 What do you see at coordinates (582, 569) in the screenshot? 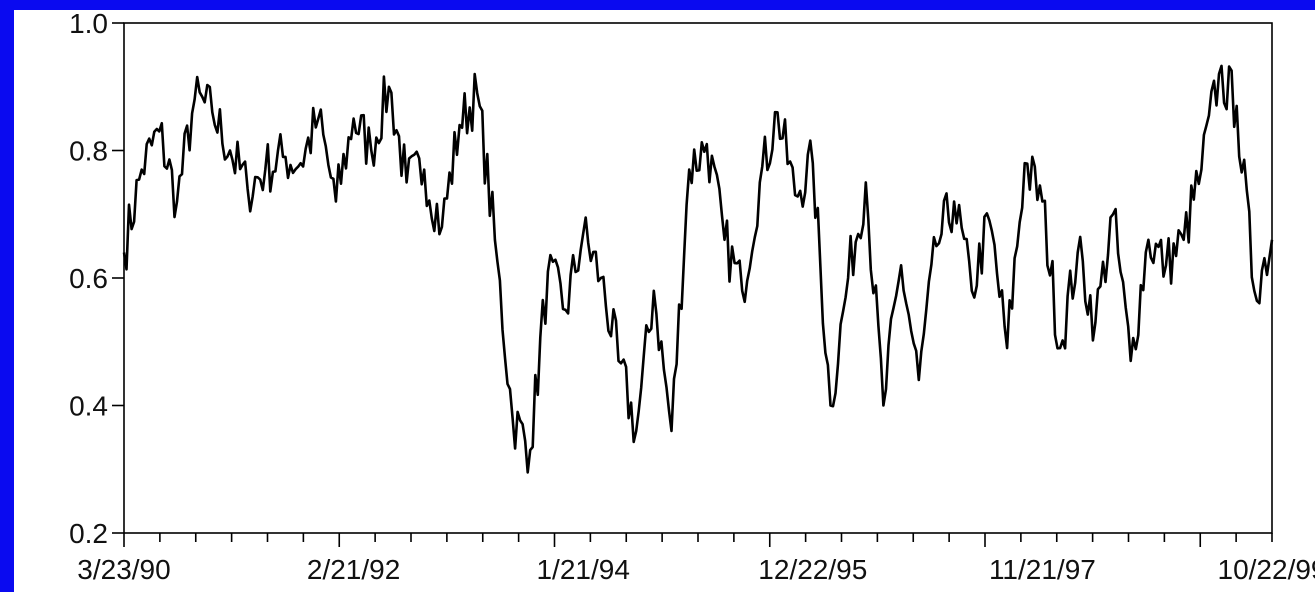
I see `x-tick-label: 1/21/94` at bounding box center [582, 569].